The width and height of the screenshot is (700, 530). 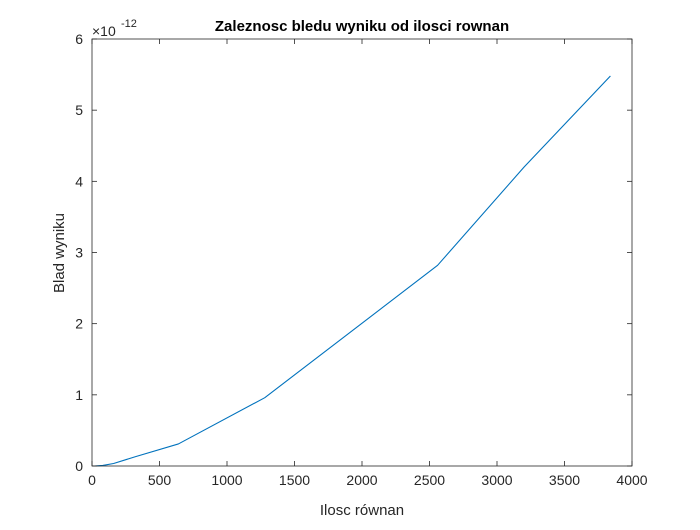 I want to click on y-axis-label: Blad wyniku, so click(x=59, y=253).